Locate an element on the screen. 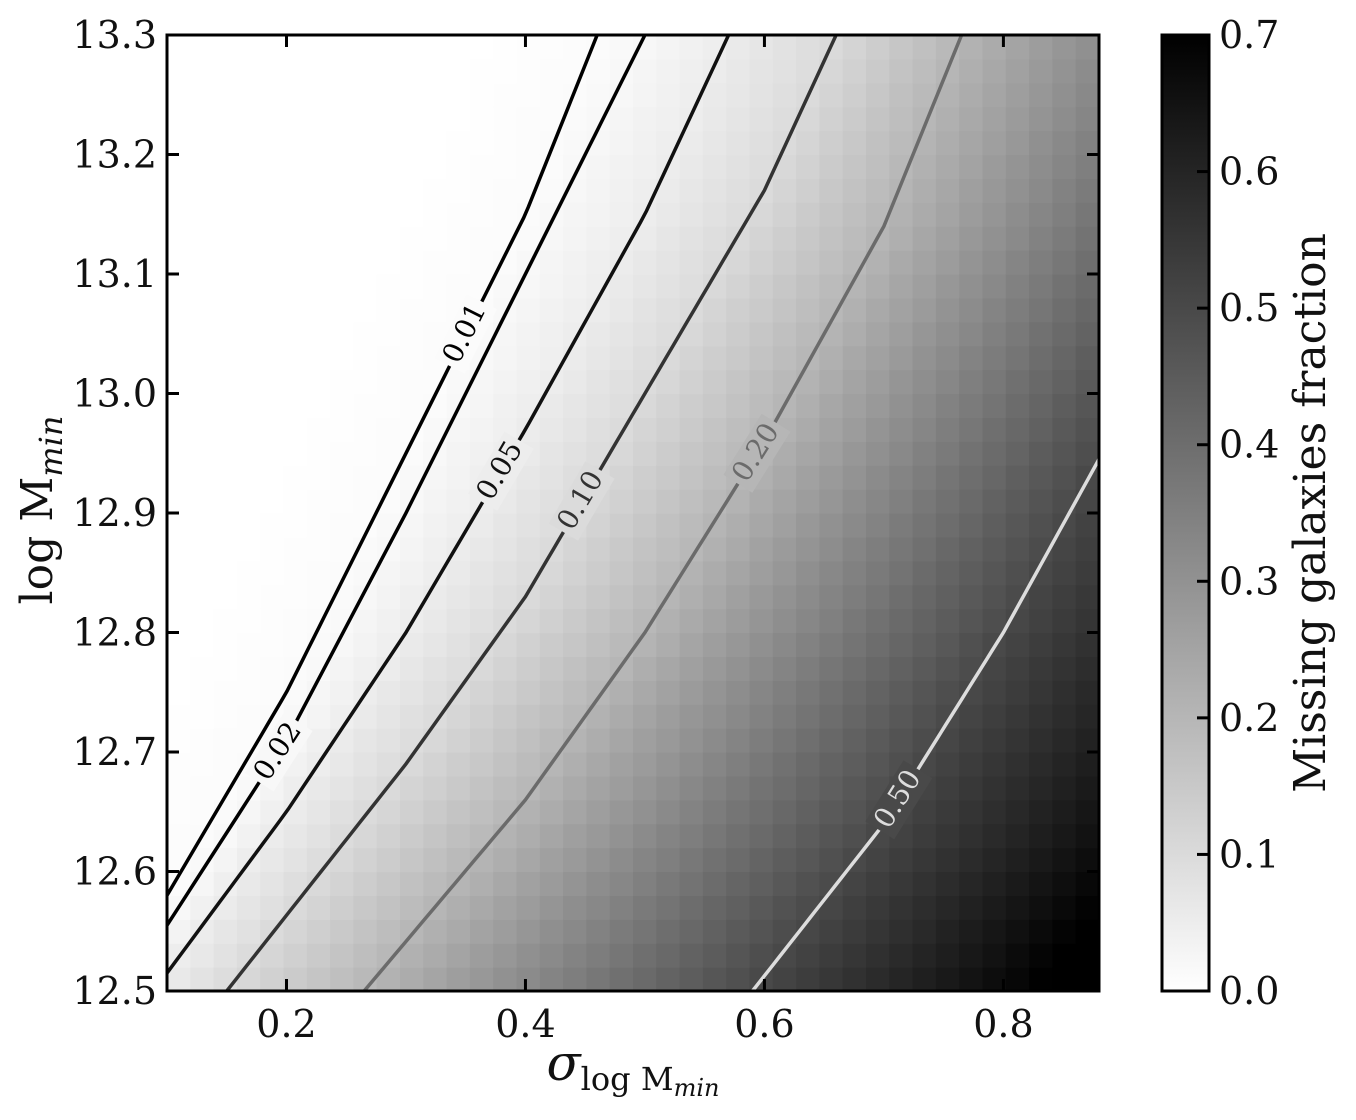 The height and width of the screenshot is (1120, 1356). y-tick-label: 12.9 is located at coordinates (114, 513).